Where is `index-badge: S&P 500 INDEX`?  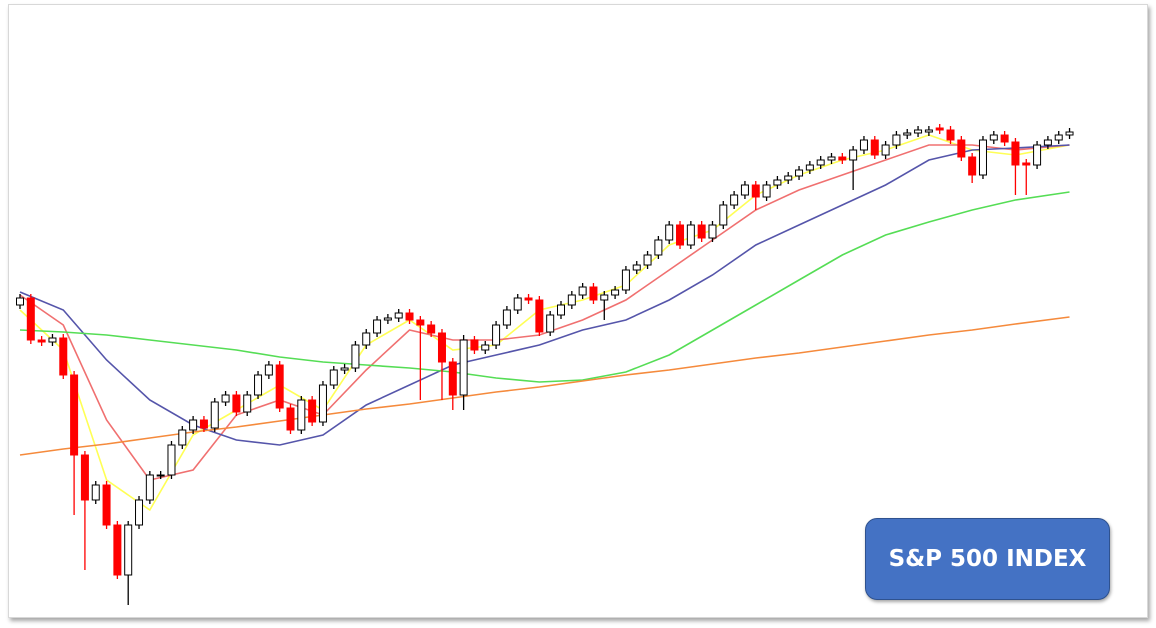 index-badge: S&P 500 INDEX is located at coordinates (987, 559).